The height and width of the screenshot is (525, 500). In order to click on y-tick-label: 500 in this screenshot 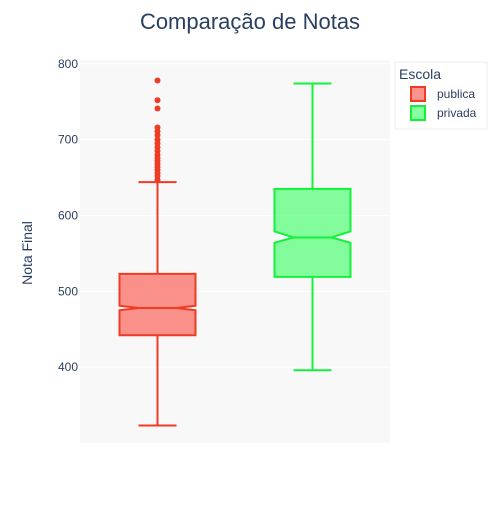, I will do `click(68, 291)`.